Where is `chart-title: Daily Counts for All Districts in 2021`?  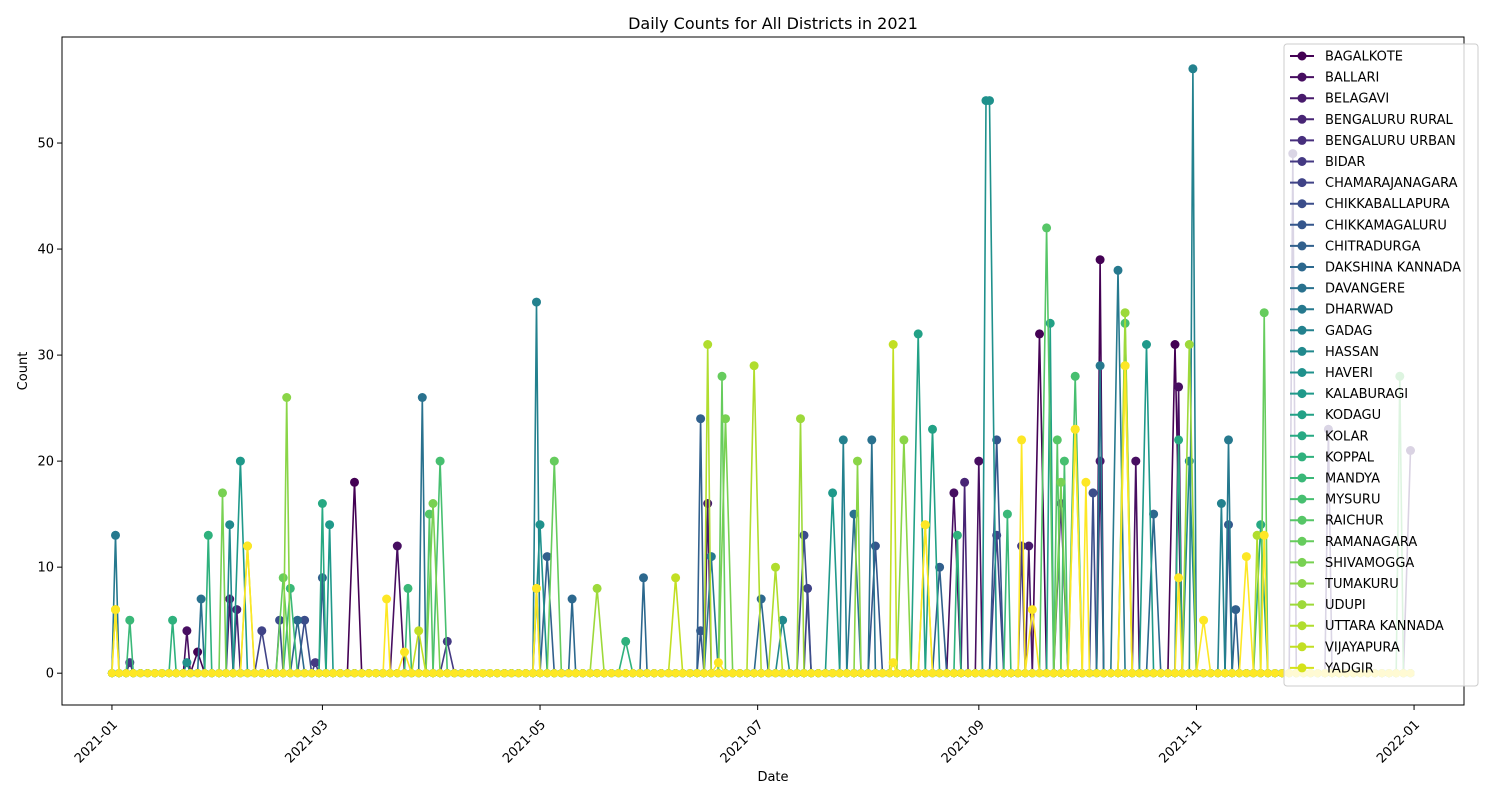 chart-title: Daily Counts for All Districts in 2021 is located at coordinates (773, 23).